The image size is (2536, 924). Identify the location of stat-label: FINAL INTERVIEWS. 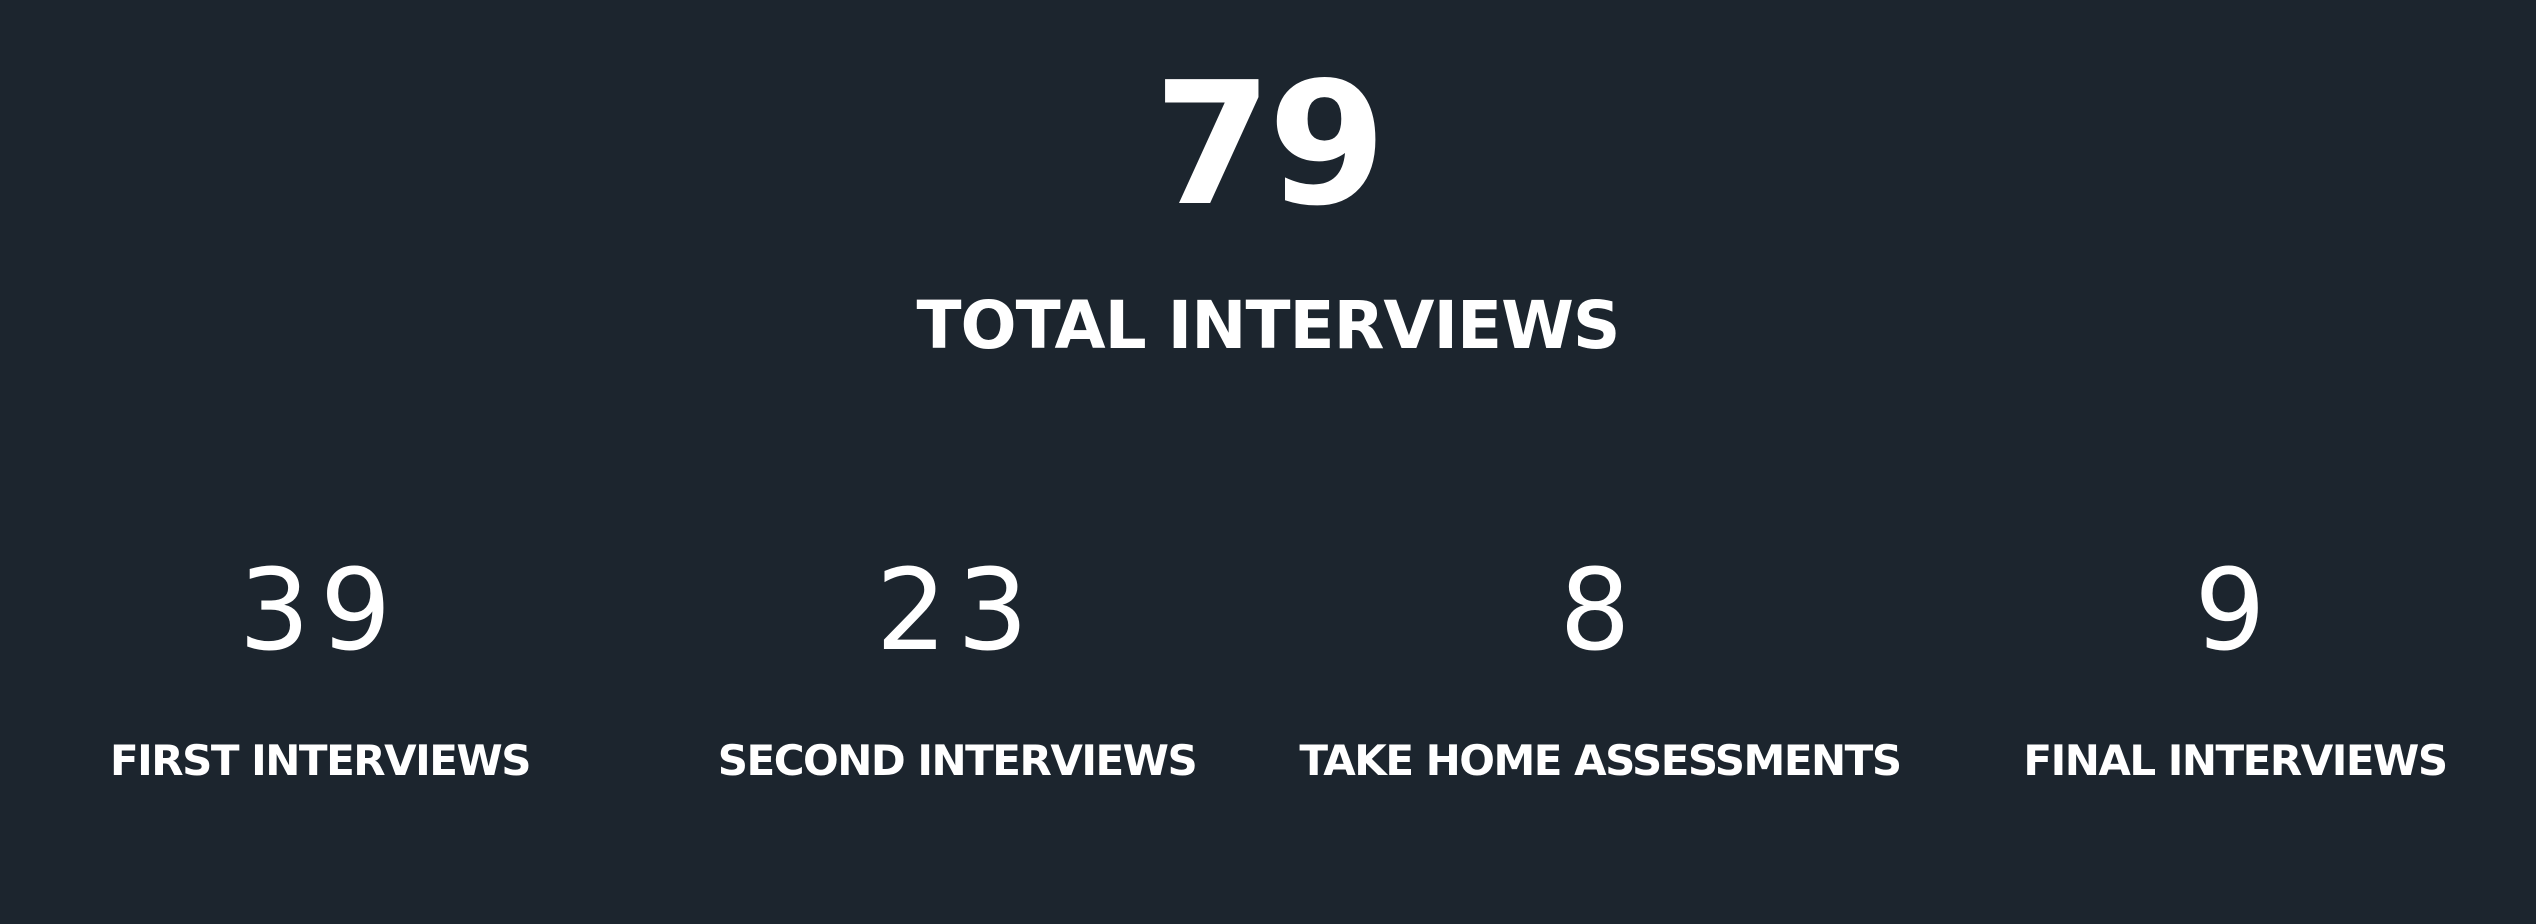
(2235, 760).